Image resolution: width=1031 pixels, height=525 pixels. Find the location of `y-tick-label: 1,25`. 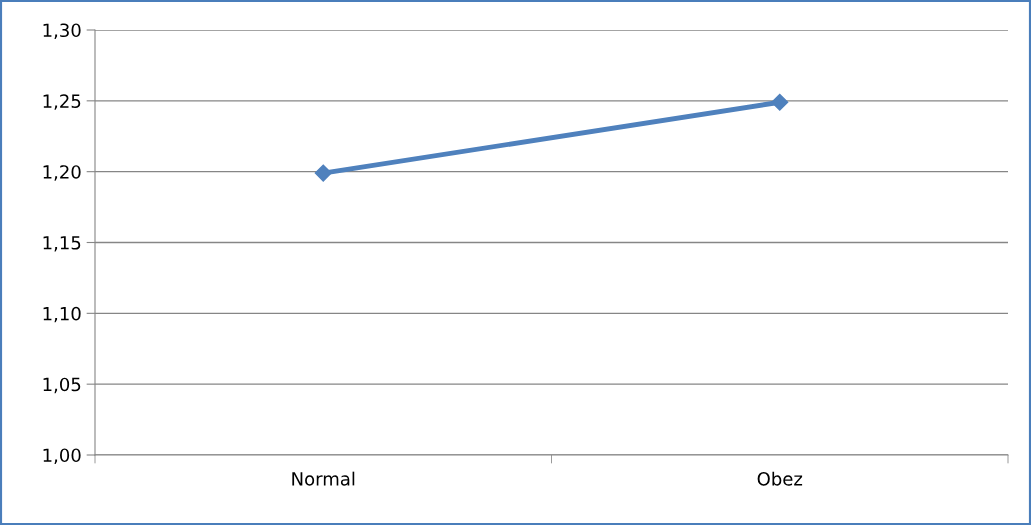

y-tick-label: 1,25 is located at coordinates (62, 102).